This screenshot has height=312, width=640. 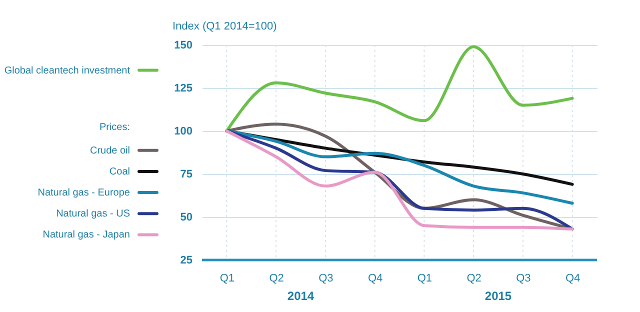 I want to click on y-tick-label: 150, so click(x=183, y=46).